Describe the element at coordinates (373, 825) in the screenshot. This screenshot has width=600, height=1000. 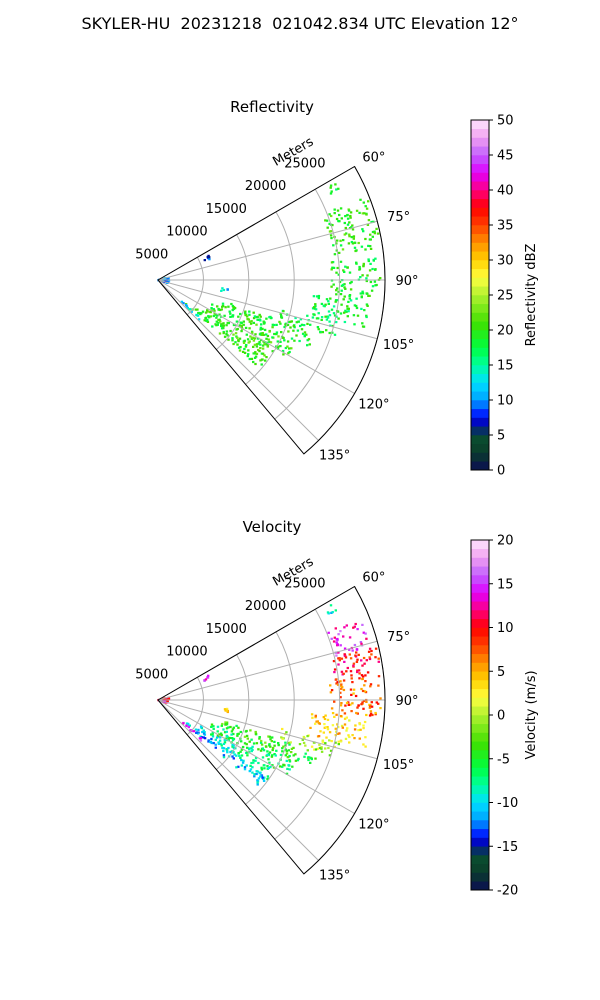
I see `azimuth-tick-label: 120°` at that location.